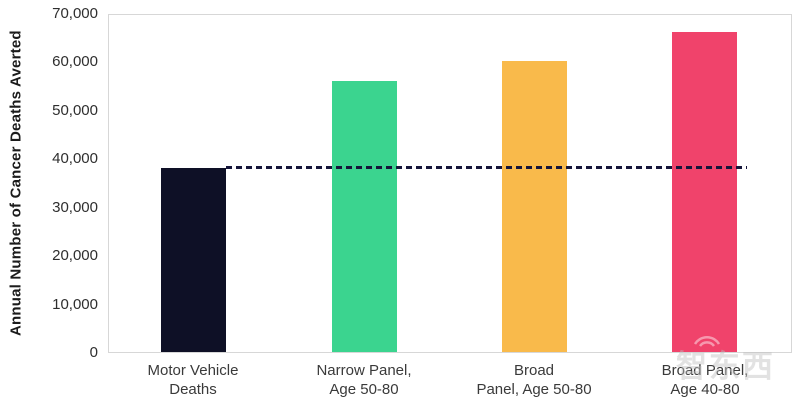 The height and width of the screenshot is (405, 800). I want to click on bar-motor-vehicle-deaths, so click(193, 260).